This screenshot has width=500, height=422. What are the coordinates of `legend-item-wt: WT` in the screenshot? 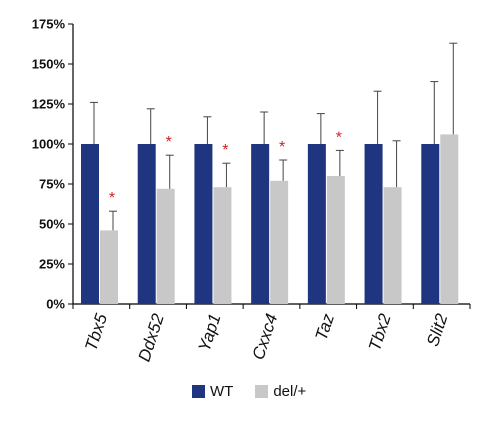 It's located at (212, 391).